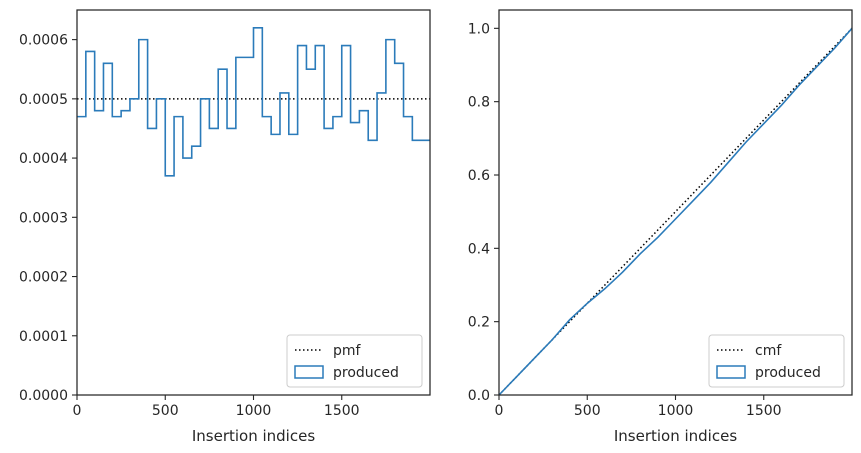 Image resolution: width=861 pixels, height=453 pixels. What do you see at coordinates (43, 159) in the screenshot?
I see `y-tick-label: 0.0004` at bounding box center [43, 159].